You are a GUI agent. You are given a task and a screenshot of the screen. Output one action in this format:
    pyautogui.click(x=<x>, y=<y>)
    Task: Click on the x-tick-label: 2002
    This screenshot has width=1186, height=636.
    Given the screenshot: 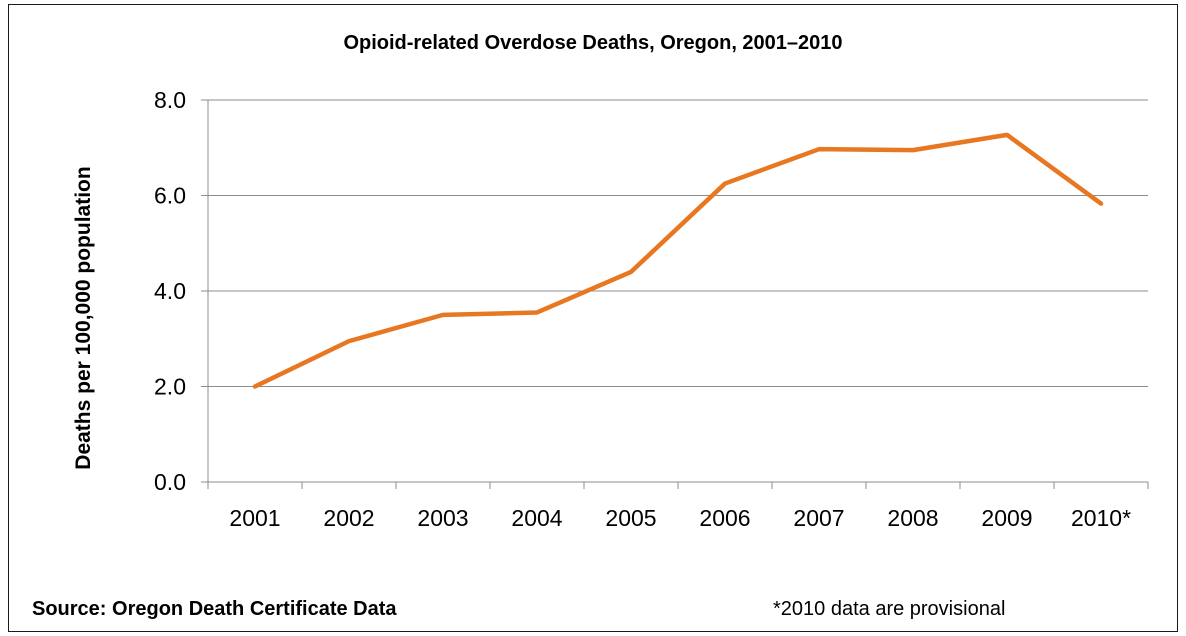 What is the action you would take?
    pyautogui.click(x=348, y=518)
    